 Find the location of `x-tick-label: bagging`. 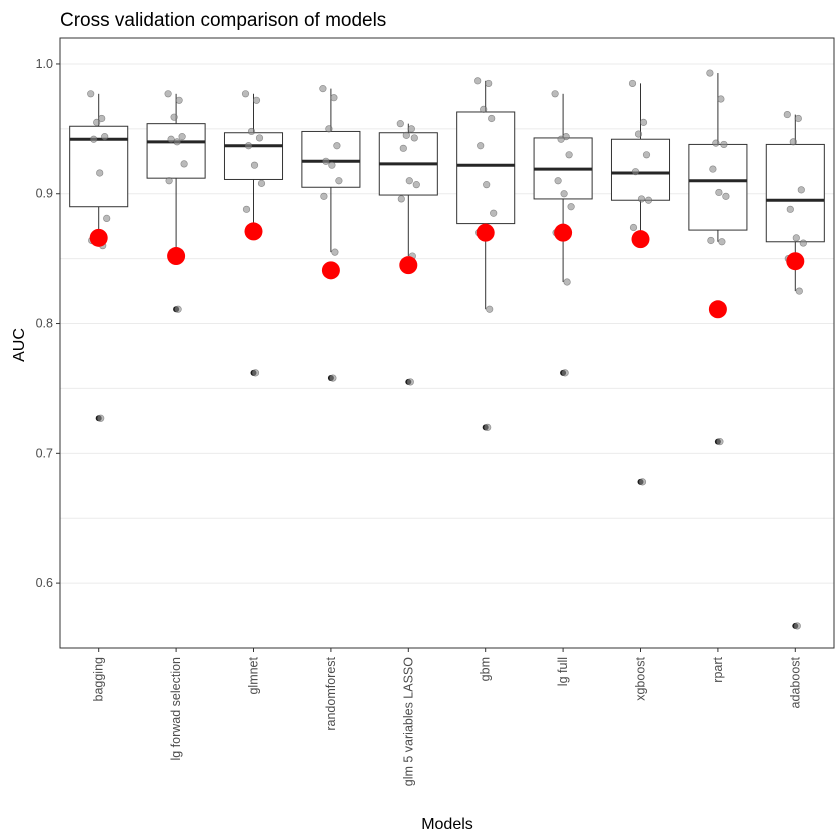

x-tick-label: bagging is located at coordinates (99, 679).